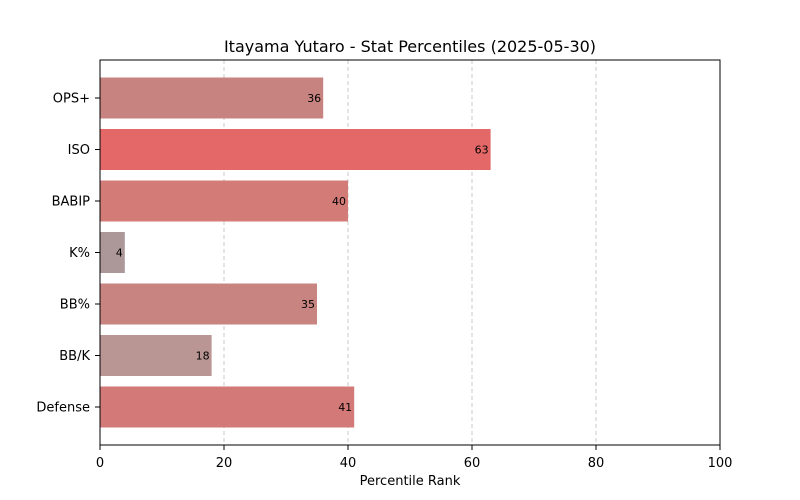 This screenshot has width=800, height=500. Describe the element at coordinates (410, 481) in the screenshot. I see `x-axis-label: Percentile Rank` at that location.